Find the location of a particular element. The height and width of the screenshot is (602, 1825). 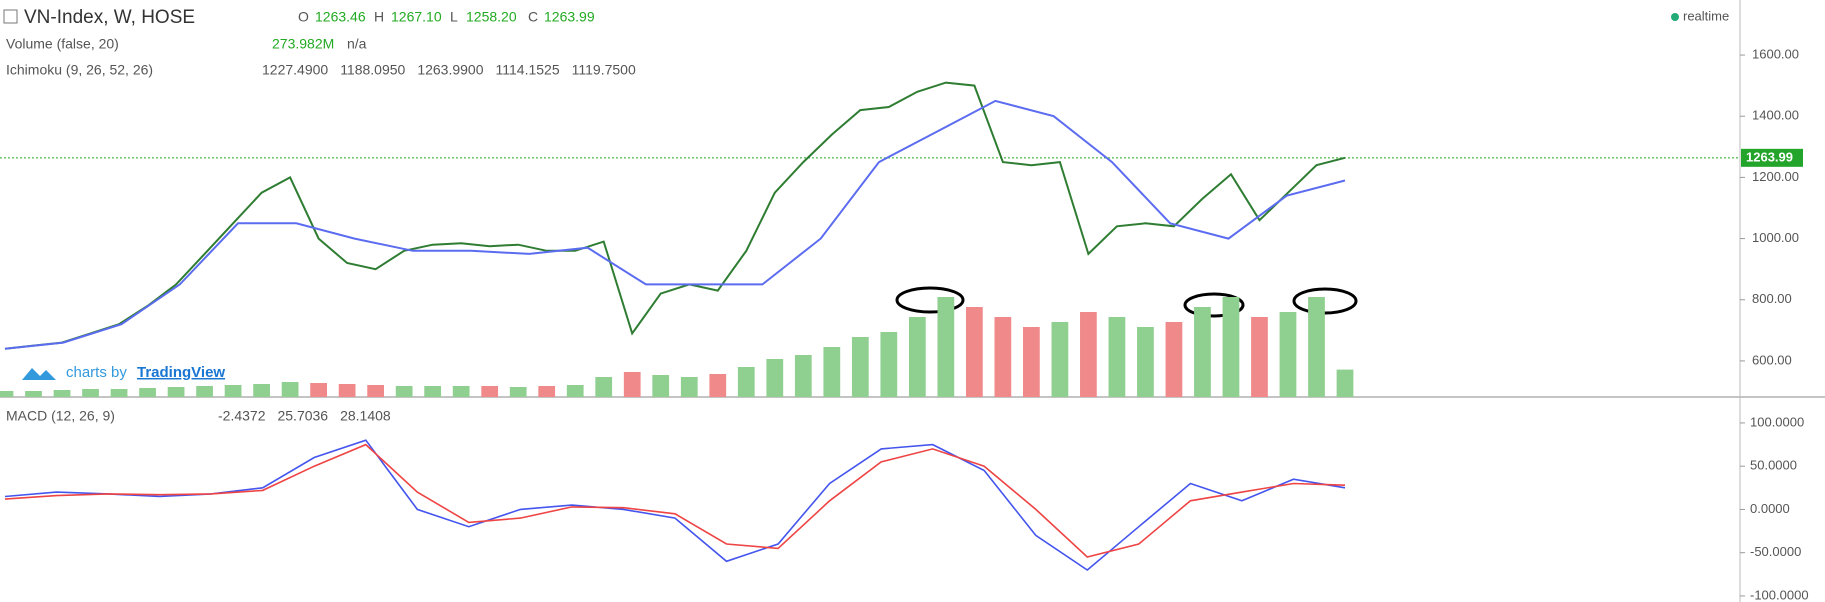

branding-link: TradingView is located at coordinates (181, 372).